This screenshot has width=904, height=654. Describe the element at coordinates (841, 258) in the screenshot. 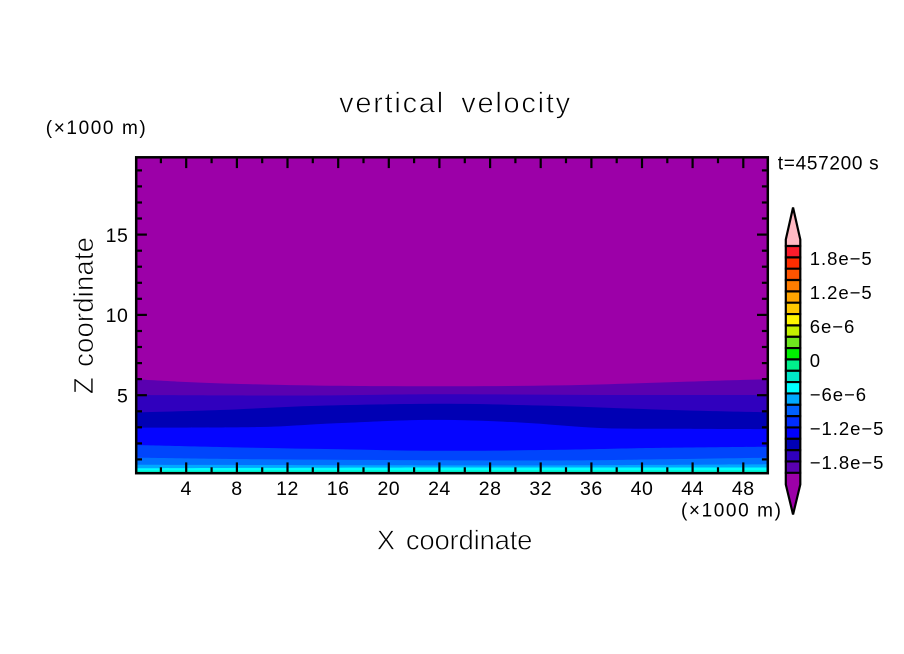

I see `svg-text: 1.8e−5` at that location.